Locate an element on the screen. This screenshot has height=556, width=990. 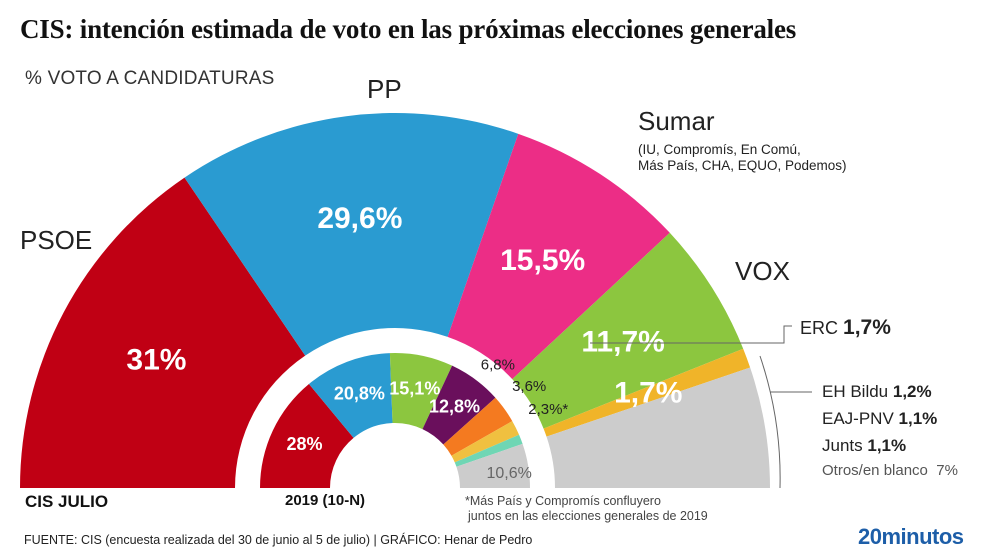
inner-ring-2019 is located at coordinates (395, 420).